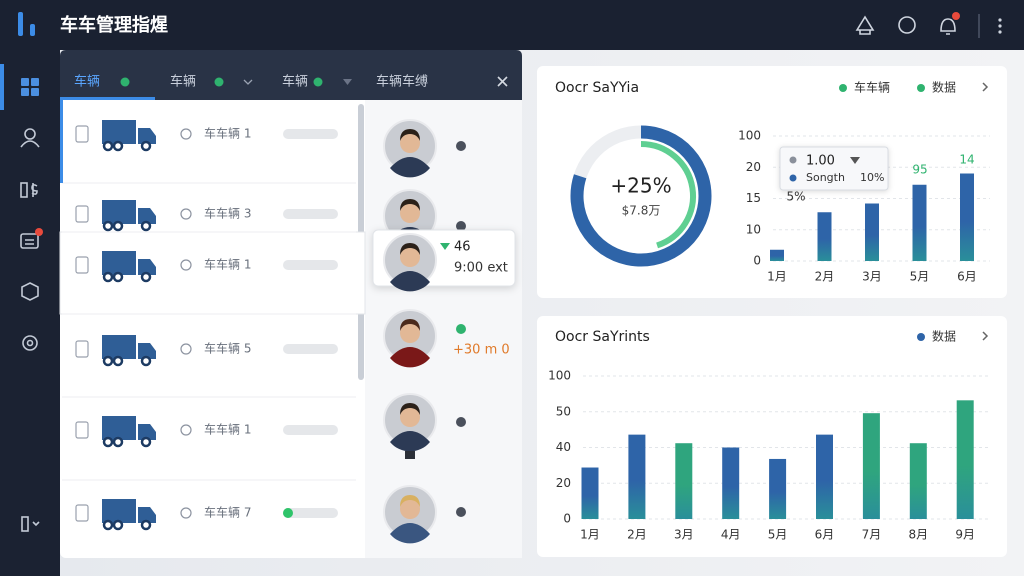 The width and height of the screenshot is (1024, 576). What do you see at coordinates (2, 87) in the screenshot?
I see `sidebar-active` at bounding box center [2, 87].